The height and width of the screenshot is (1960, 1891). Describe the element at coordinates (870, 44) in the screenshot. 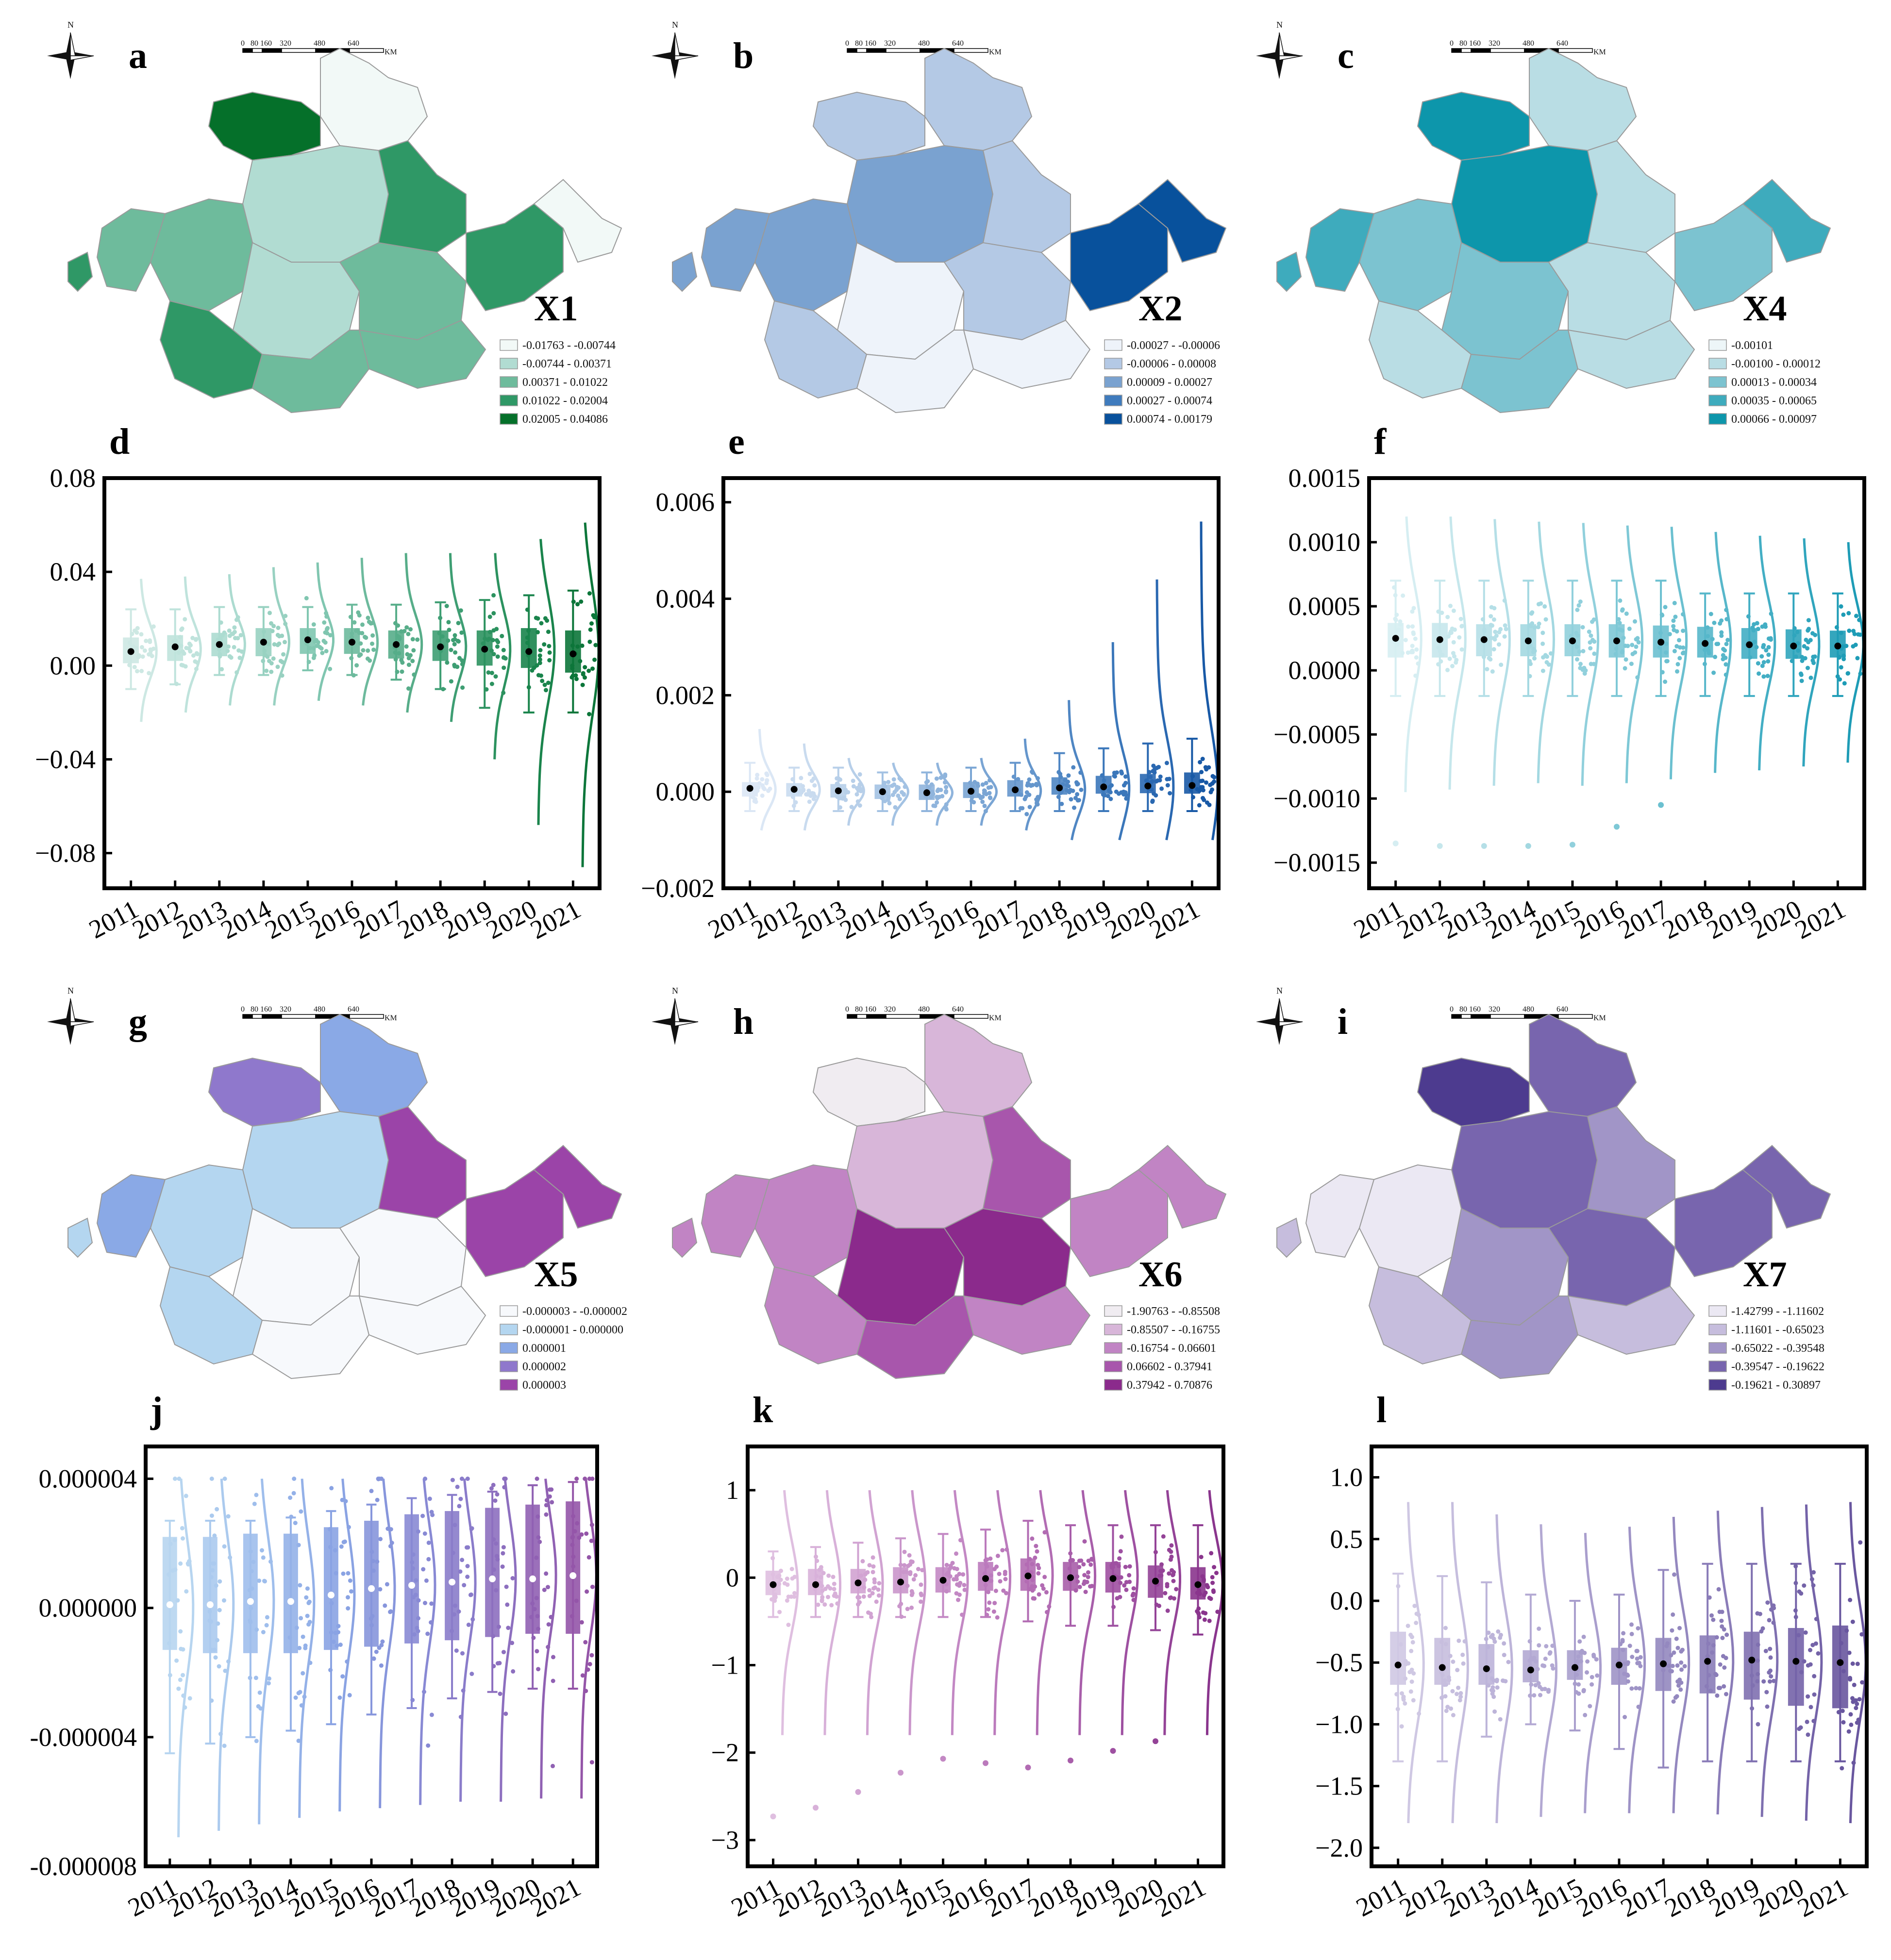

I see `scale-label: 160` at that location.